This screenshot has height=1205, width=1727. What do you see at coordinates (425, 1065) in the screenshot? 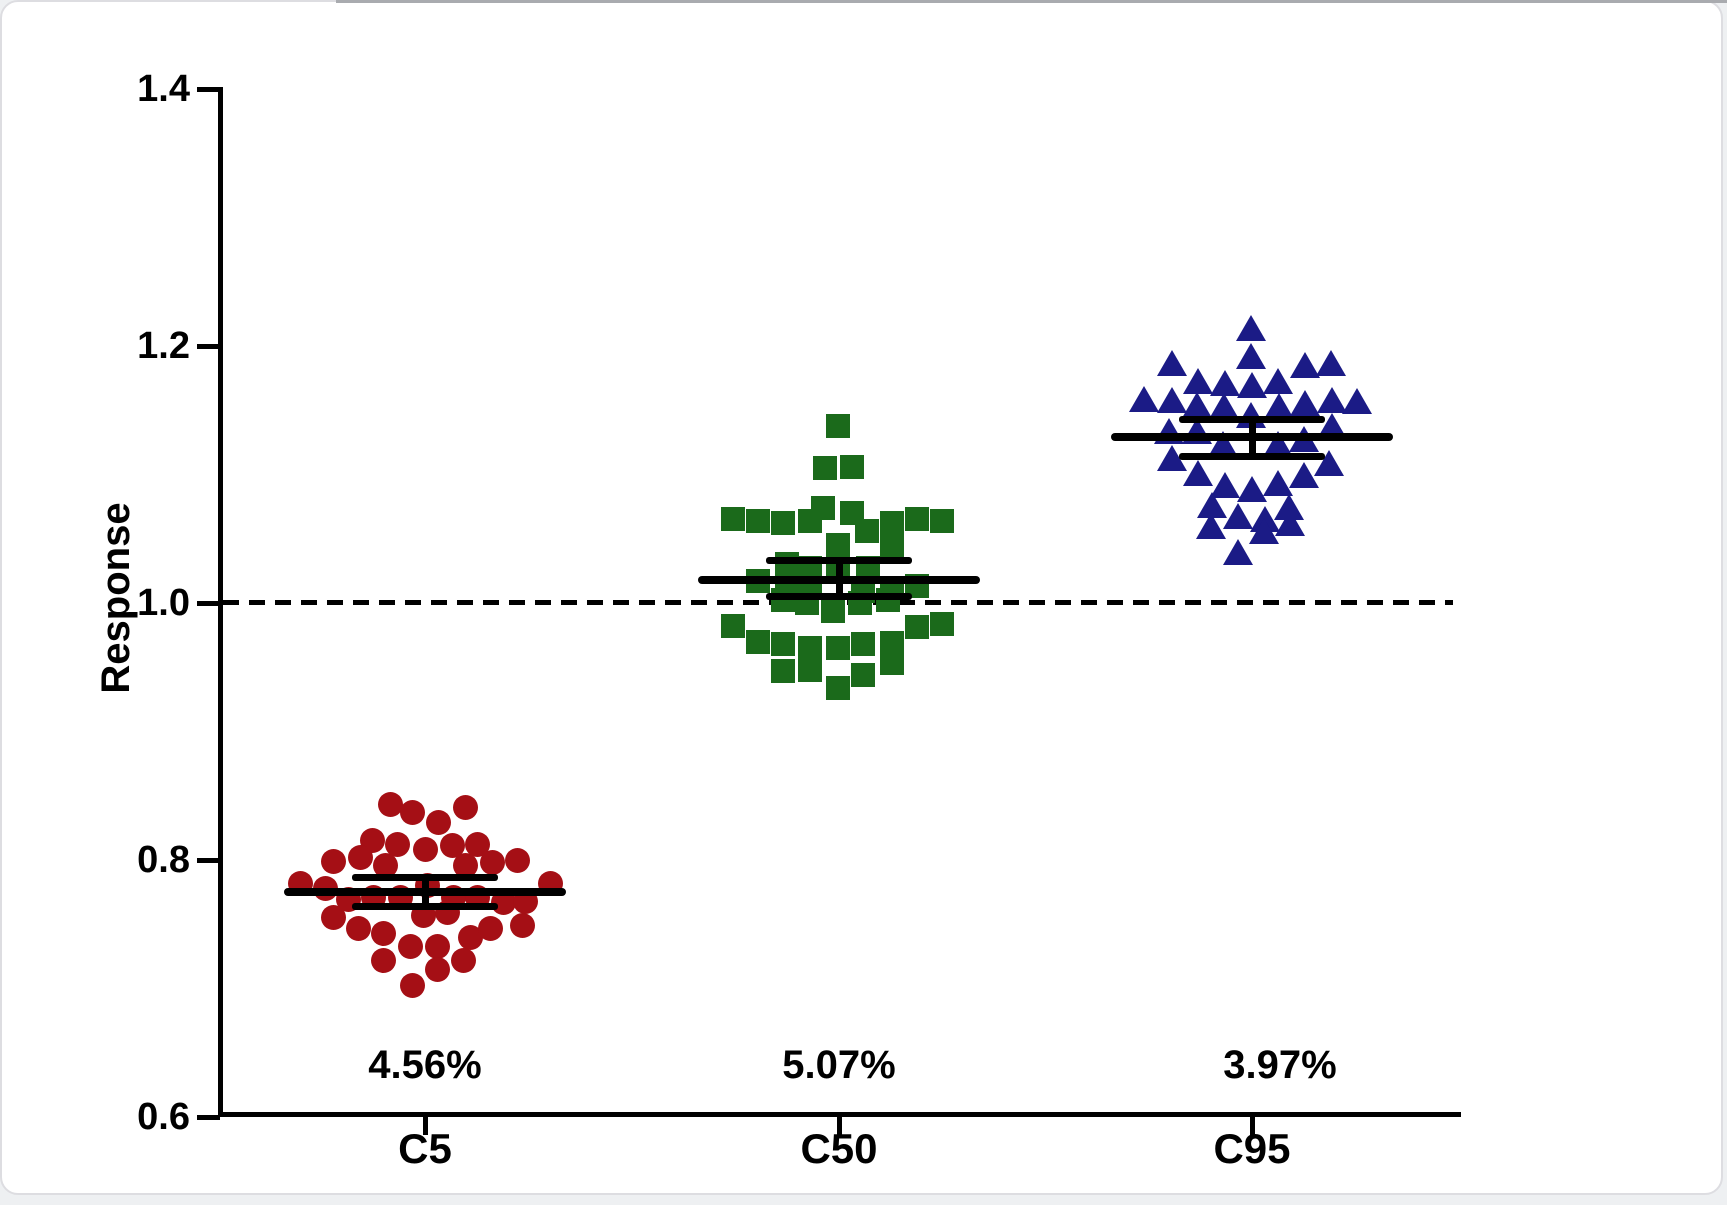
I see `cv-percent-label: 4.56%` at bounding box center [425, 1065].